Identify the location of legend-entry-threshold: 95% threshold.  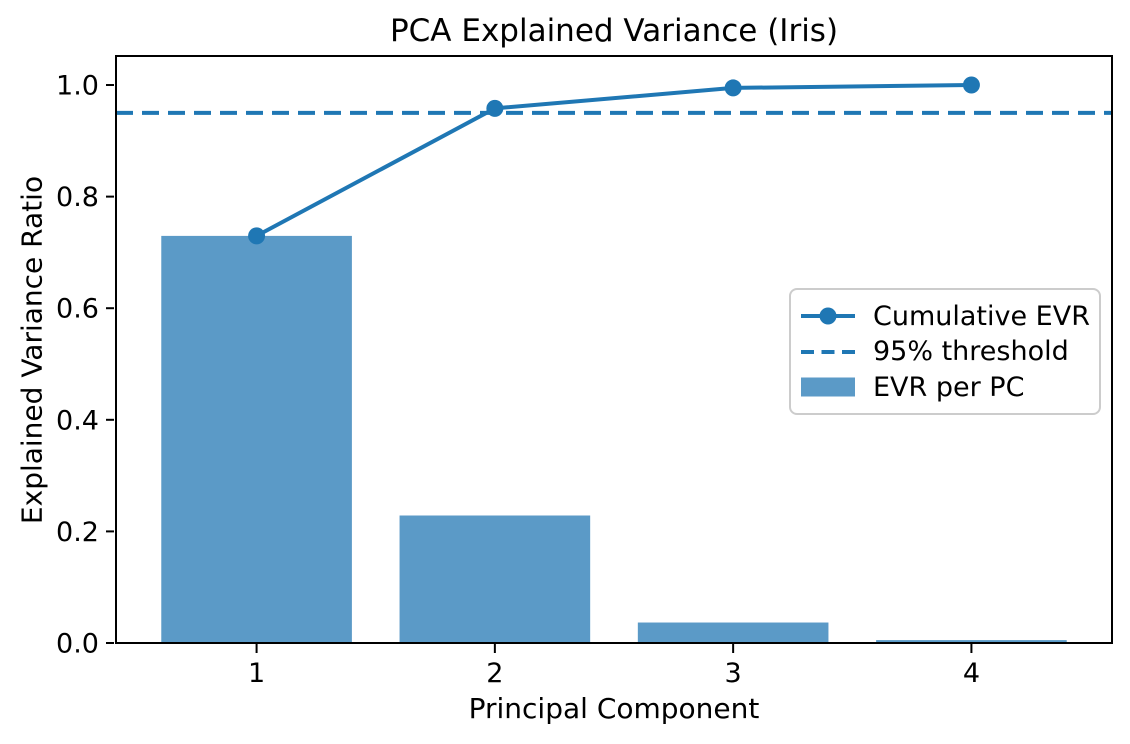
(944, 351).